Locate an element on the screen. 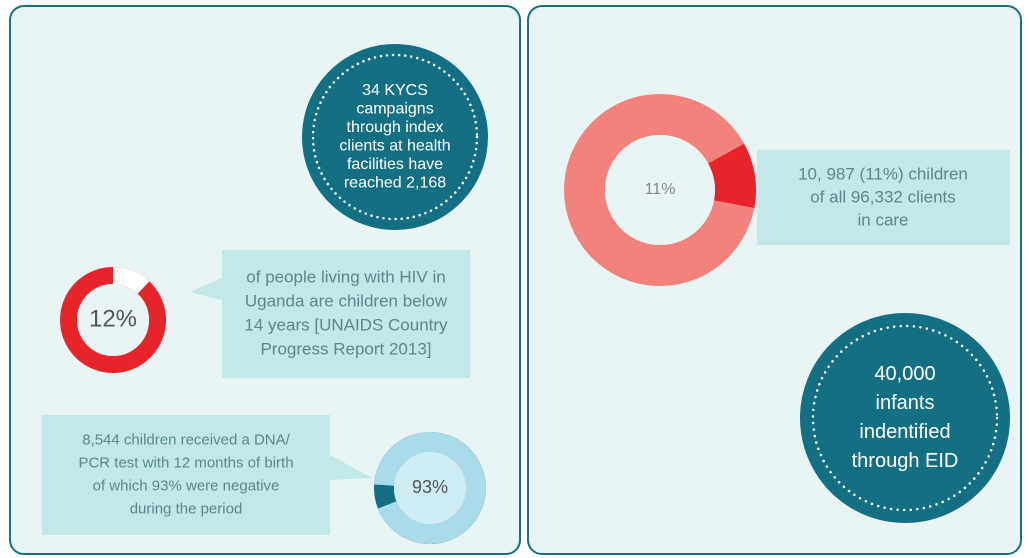 The image size is (1029, 558). campaign-text: campaigns is located at coordinates (394, 108).